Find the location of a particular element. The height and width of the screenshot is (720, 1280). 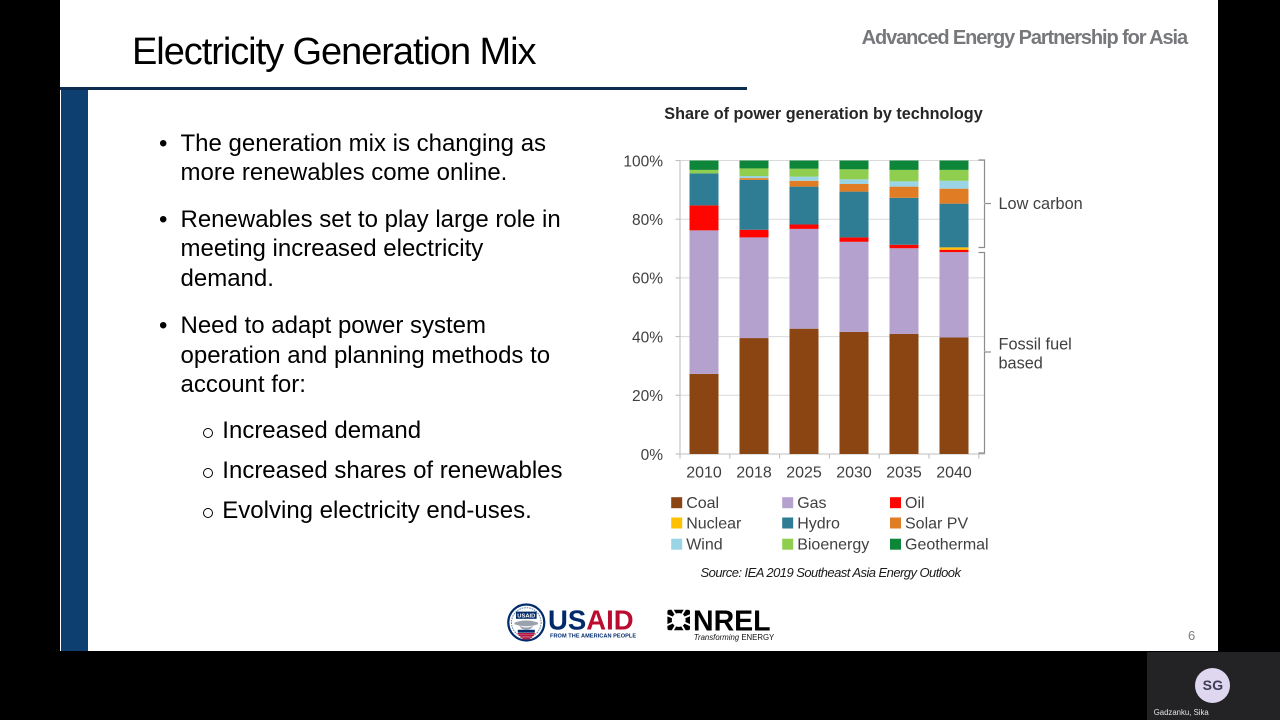

svg-text: 2018 is located at coordinates (754, 473).